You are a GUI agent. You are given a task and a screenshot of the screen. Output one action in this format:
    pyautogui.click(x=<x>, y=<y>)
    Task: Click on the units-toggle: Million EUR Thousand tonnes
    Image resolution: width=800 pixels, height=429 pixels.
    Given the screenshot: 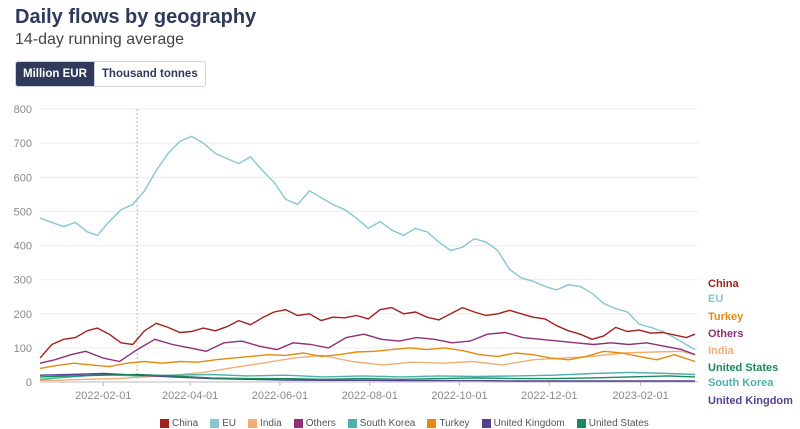 What is the action you would take?
    pyautogui.click(x=110, y=74)
    